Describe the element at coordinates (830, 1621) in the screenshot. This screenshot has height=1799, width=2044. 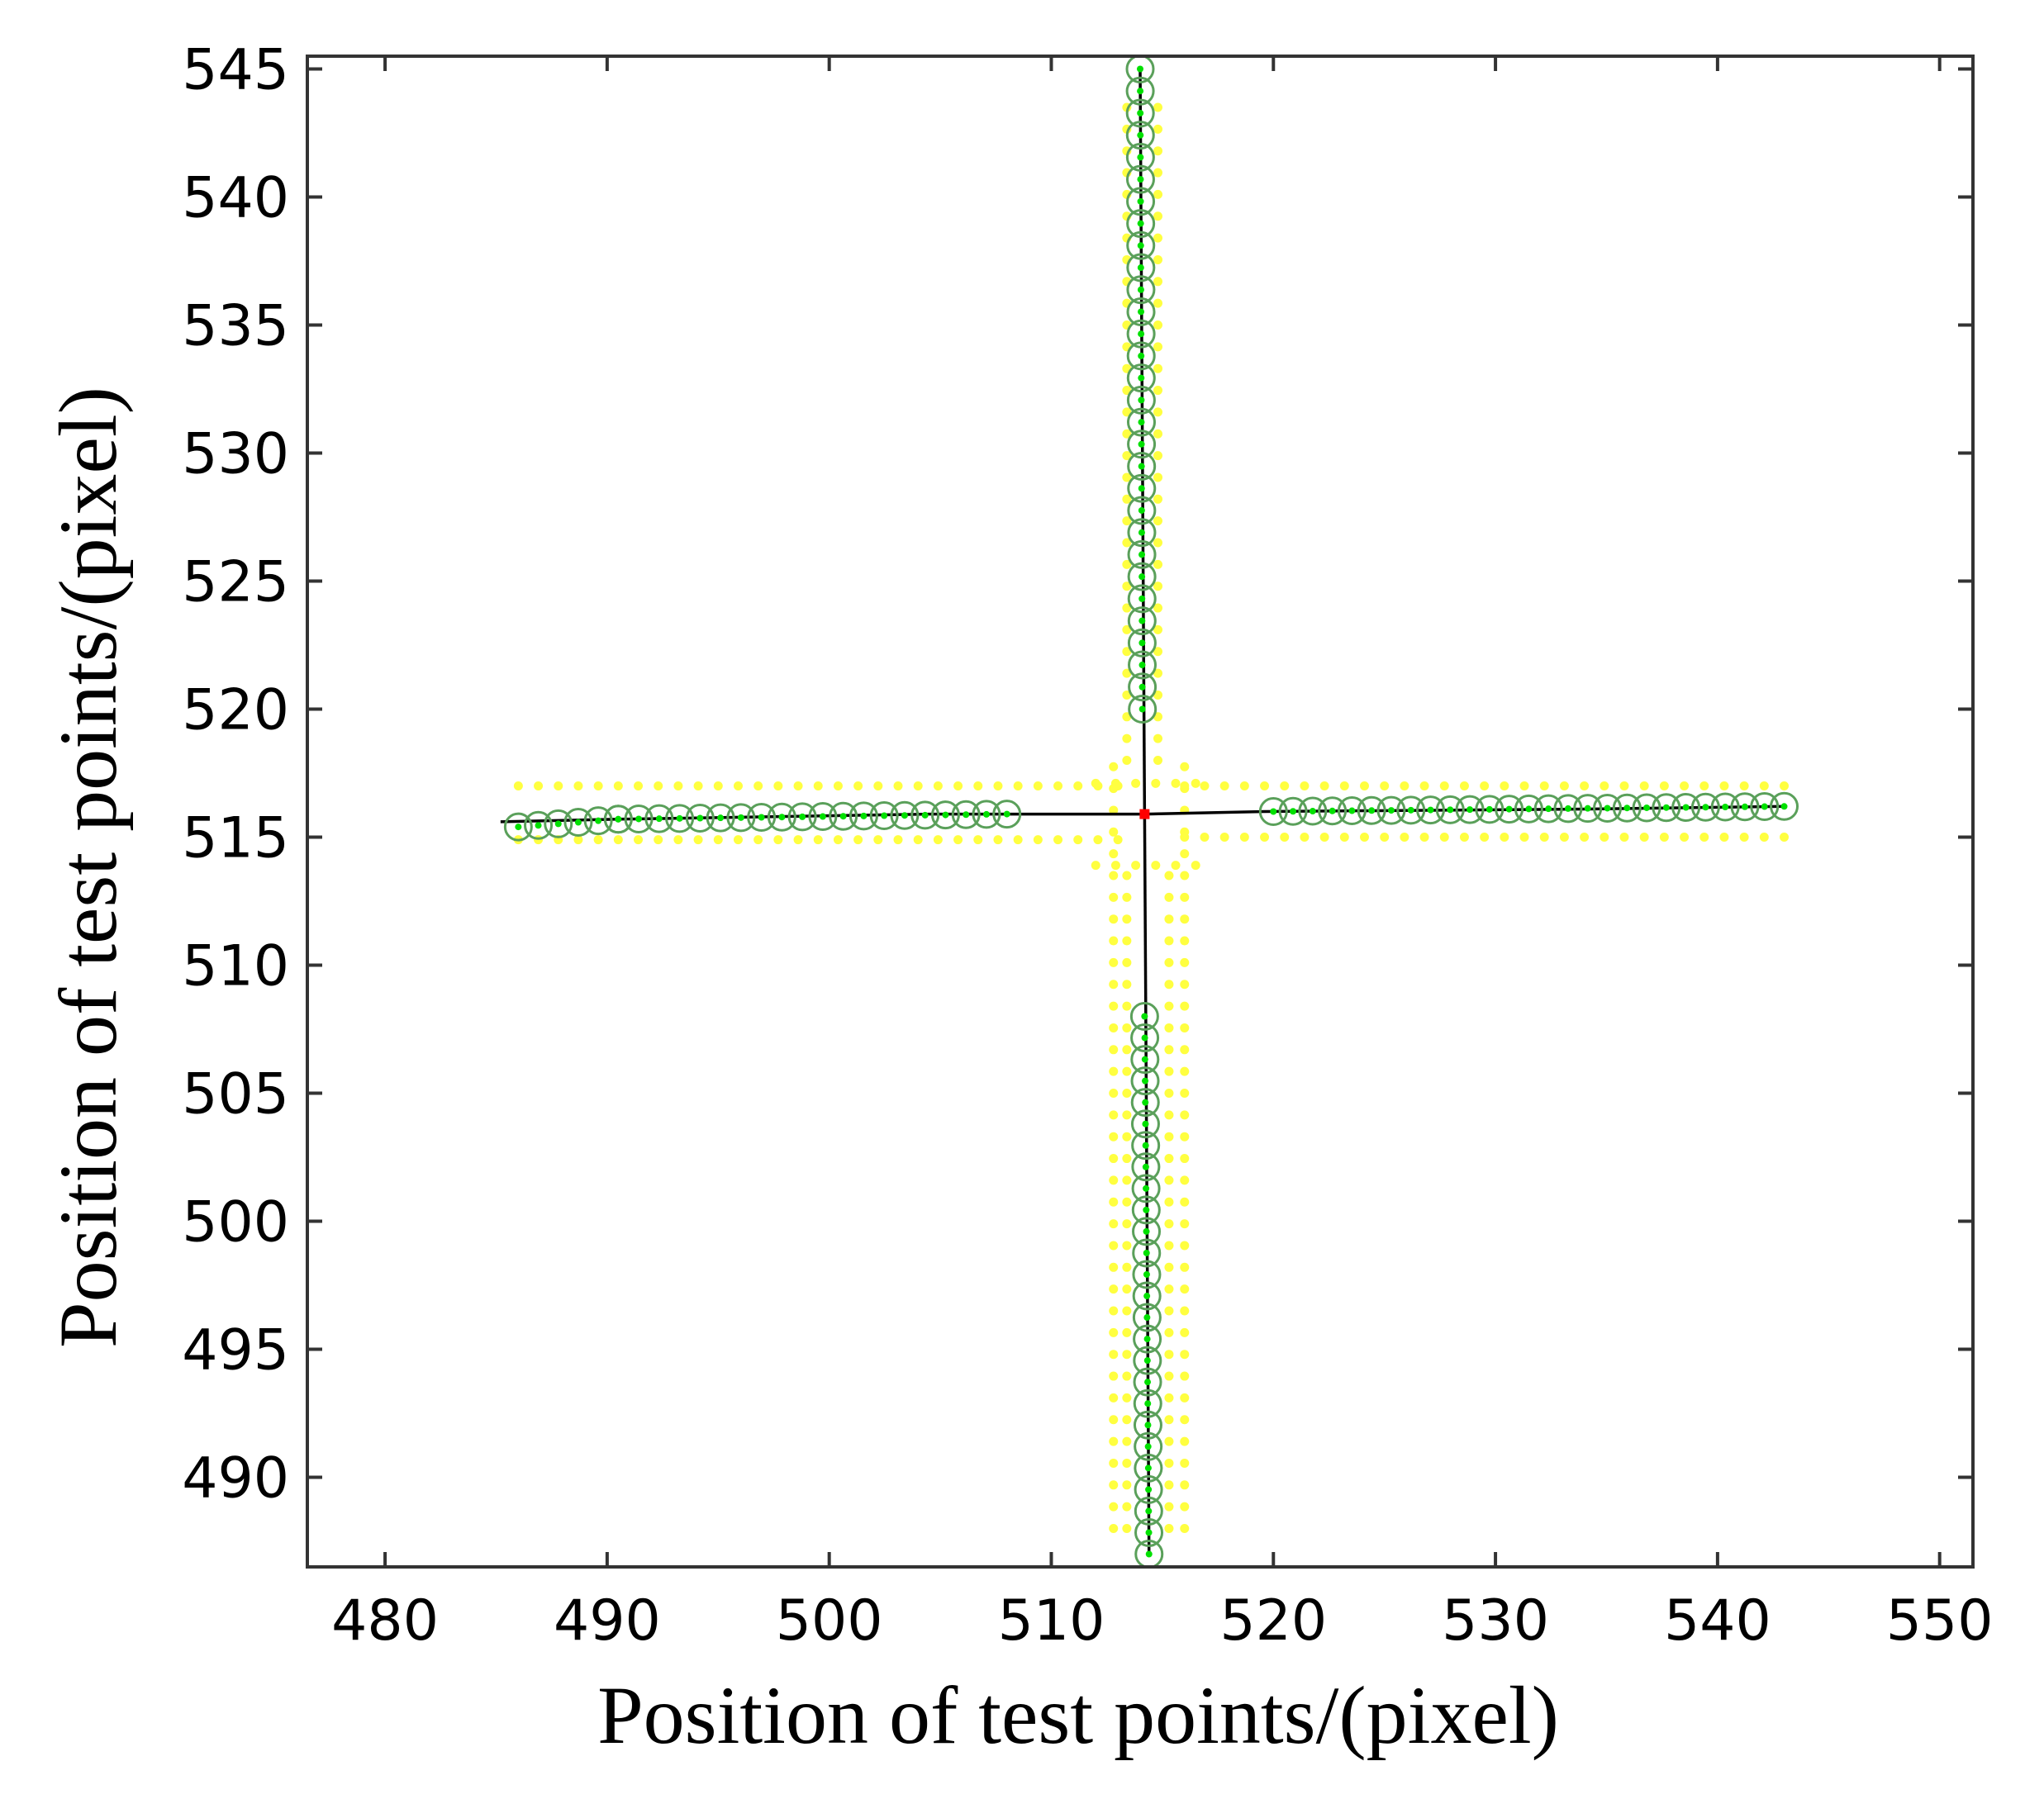
I see `x-tick-label: 500` at that location.